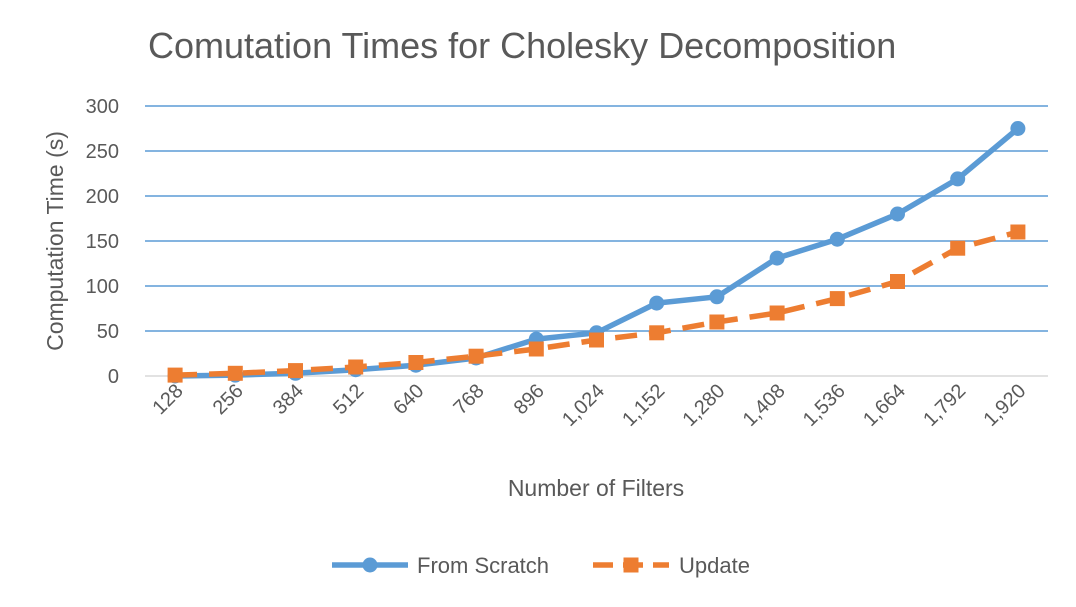 This screenshot has height=607, width=1076. Describe the element at coordinates (468, 399) in the screenshot. I see `x-tick-label: 768` at that location.